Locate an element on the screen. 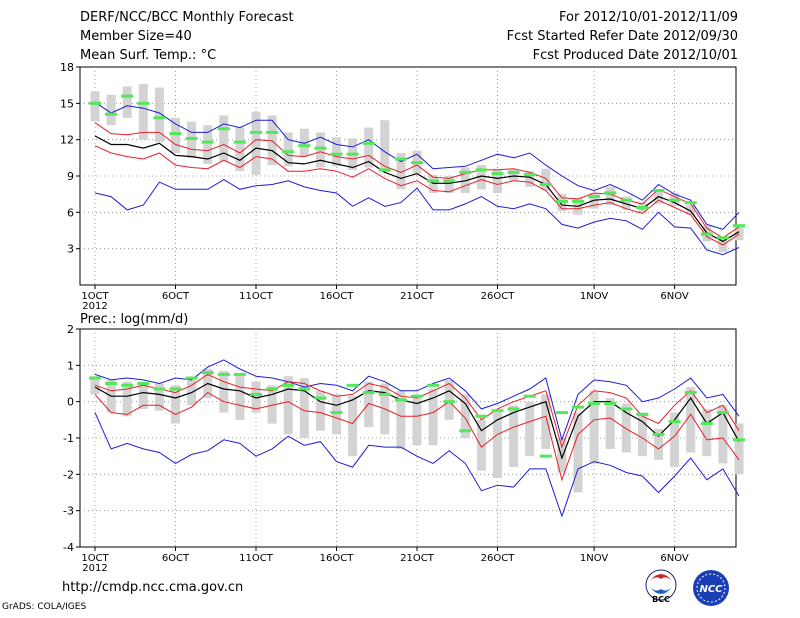 This screenshot has height=618, width=800. precip-x-tick-label: 6NOV is located at coordinates (674, 558).